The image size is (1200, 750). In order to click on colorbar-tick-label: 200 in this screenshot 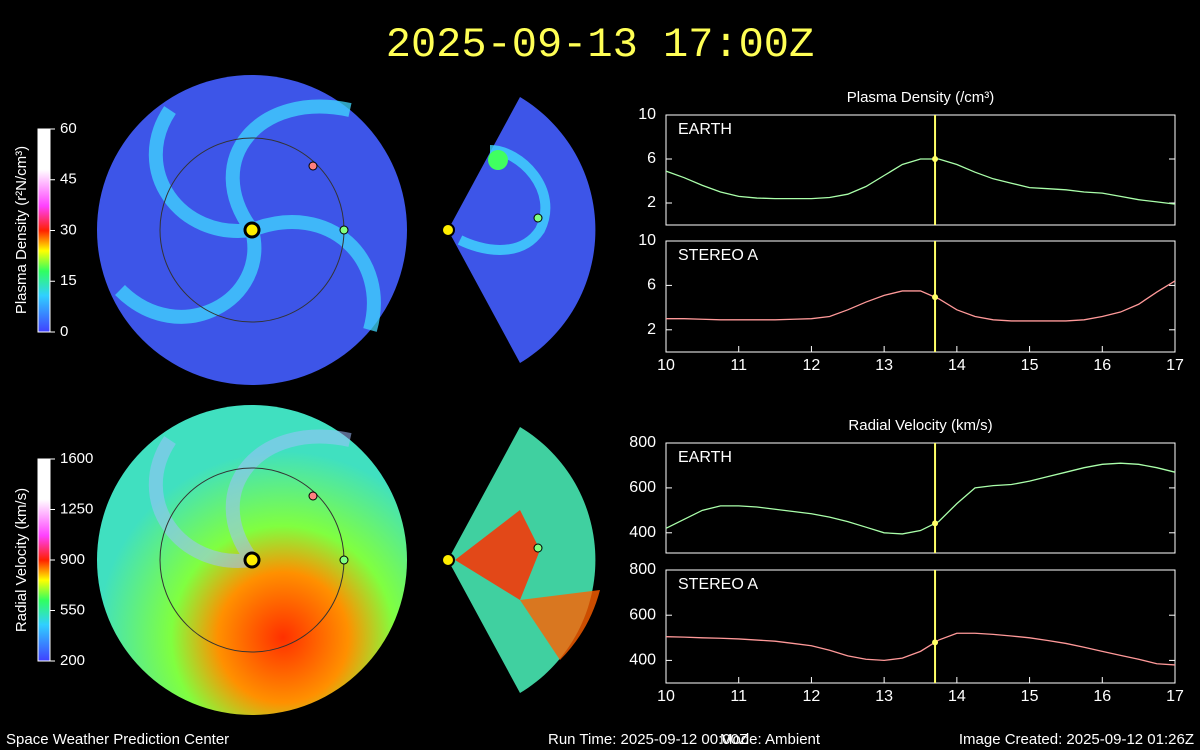, I will do `click(72, 660)`.